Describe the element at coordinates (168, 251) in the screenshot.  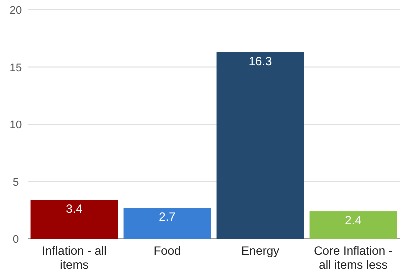
I see `x-tick-label: Food` at that location.